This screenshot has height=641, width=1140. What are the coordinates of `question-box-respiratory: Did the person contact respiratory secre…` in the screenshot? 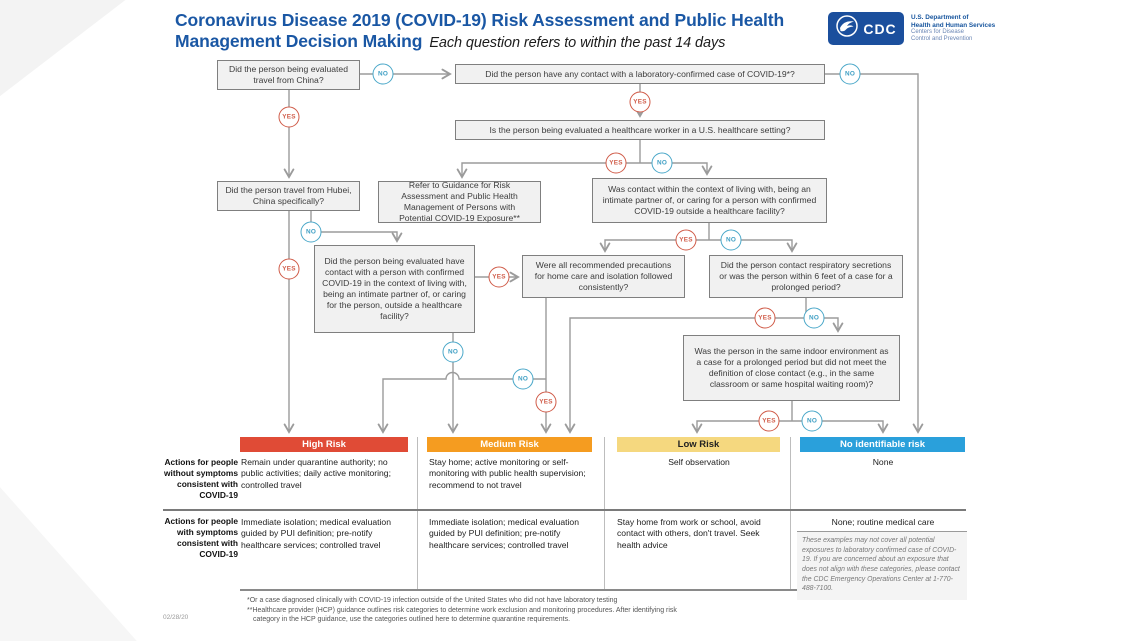 It's located at (806, 276).